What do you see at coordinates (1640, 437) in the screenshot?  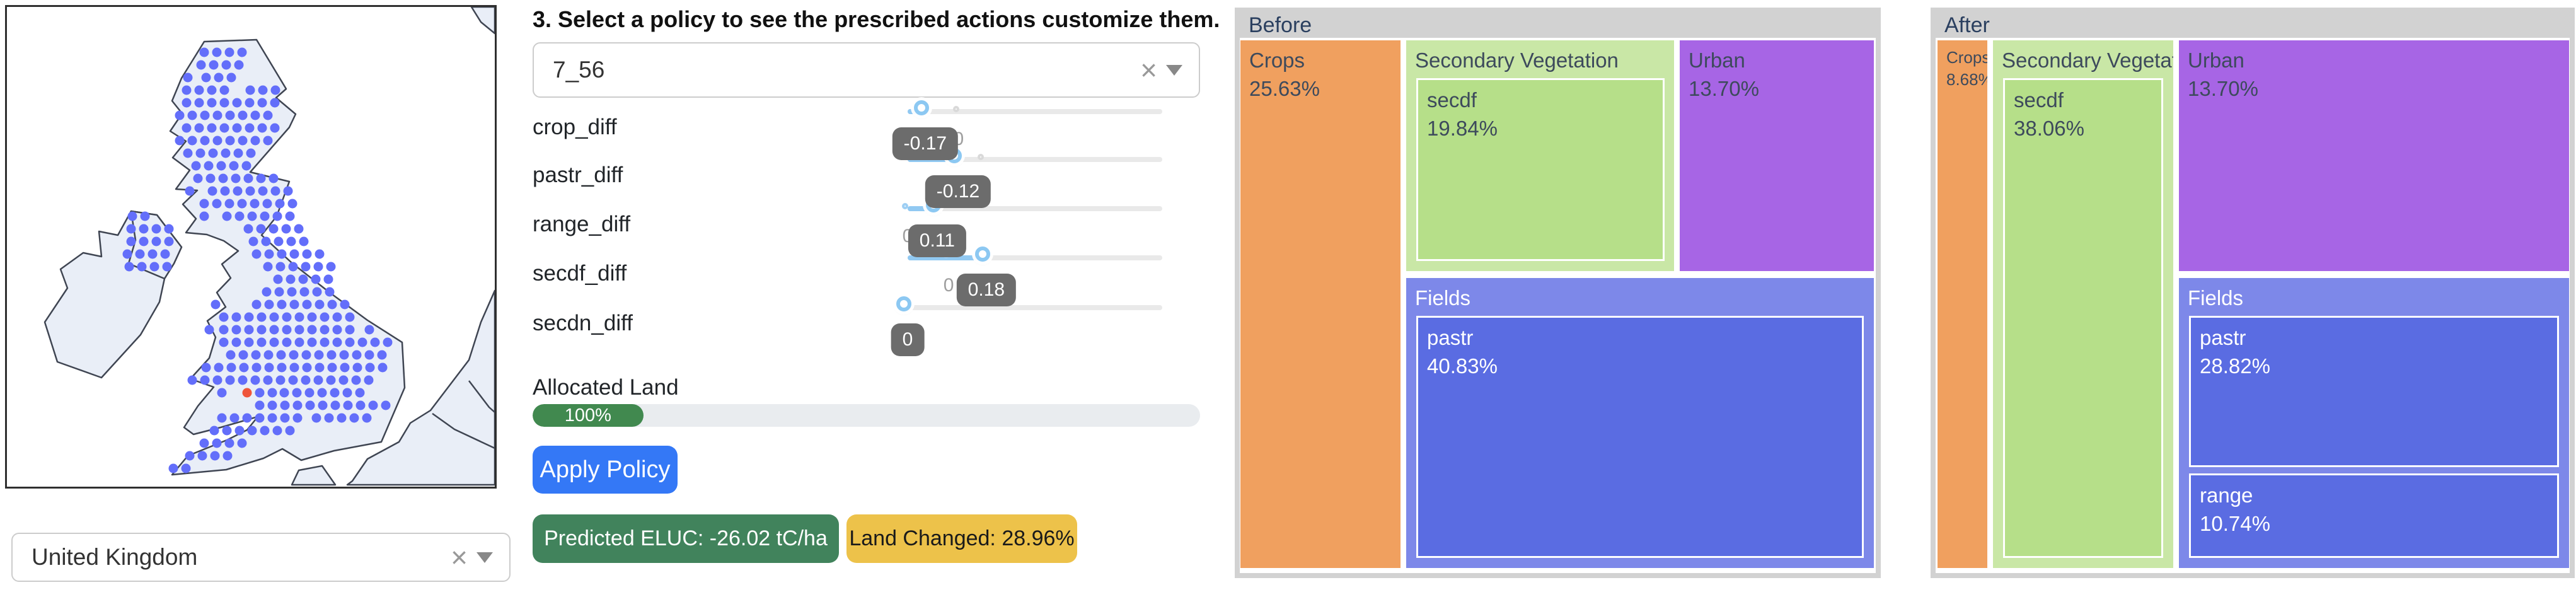 I see `treemap-tile-pastr: pastr 40.83%` at bounding box center [1640, 437].